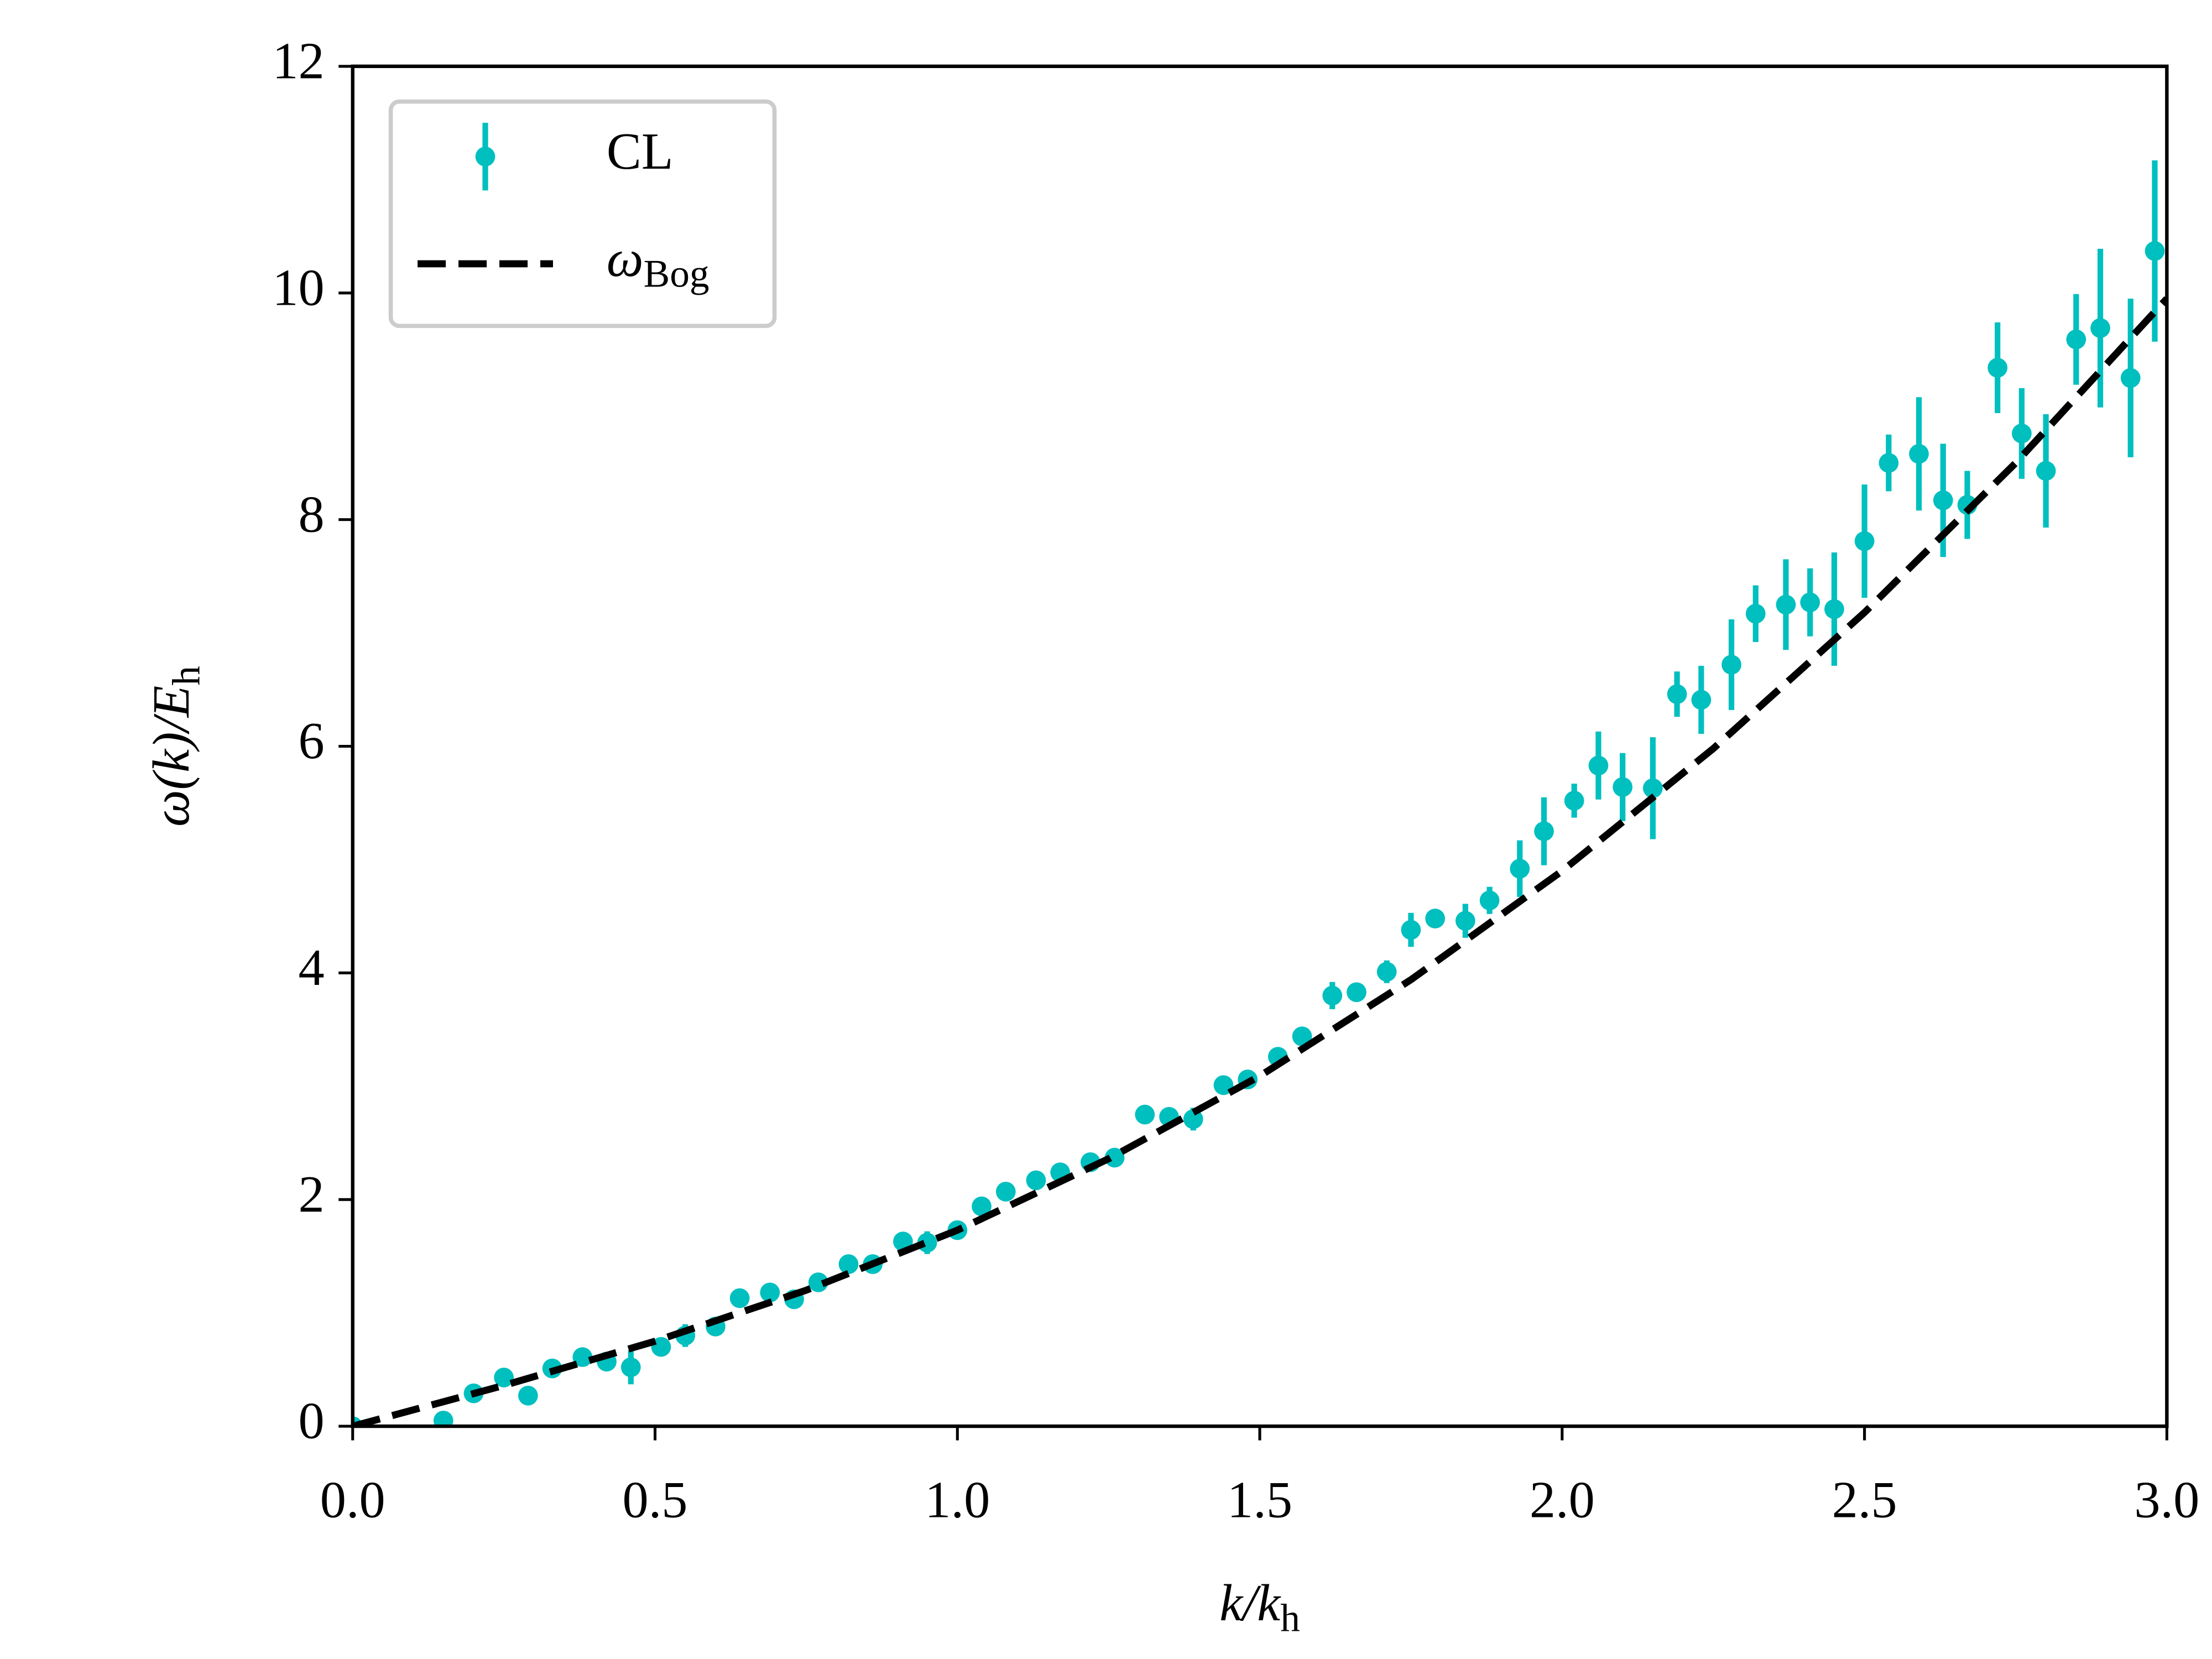 The height and width of the screenshot is (1659, 2212). What do you see at coordinates (1250, 1603) in the screenshot?
I see `x-label-text: k/k` at bounding box center [1250, 1603].